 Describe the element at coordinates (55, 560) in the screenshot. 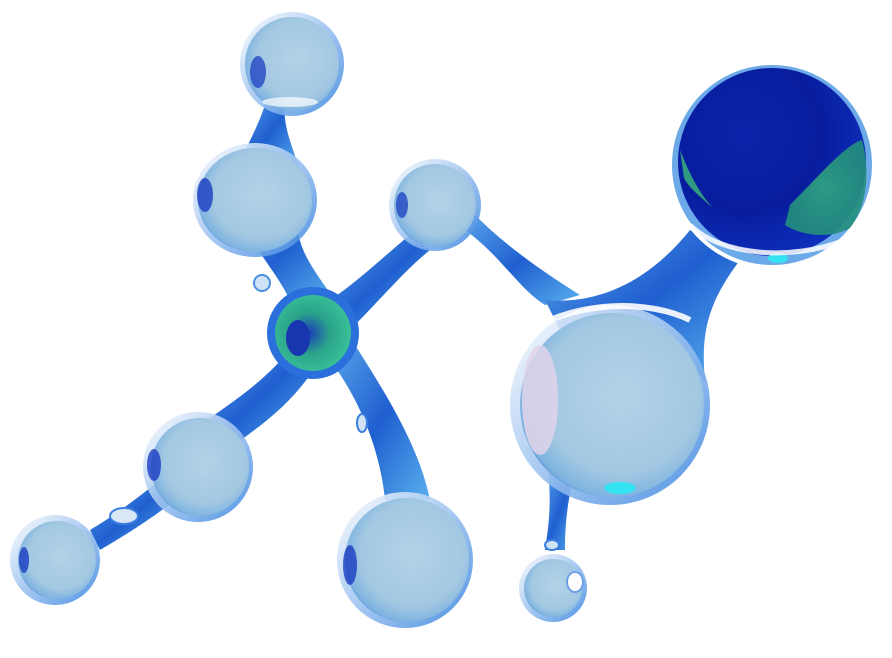

I see `atom-far-left` at that location.